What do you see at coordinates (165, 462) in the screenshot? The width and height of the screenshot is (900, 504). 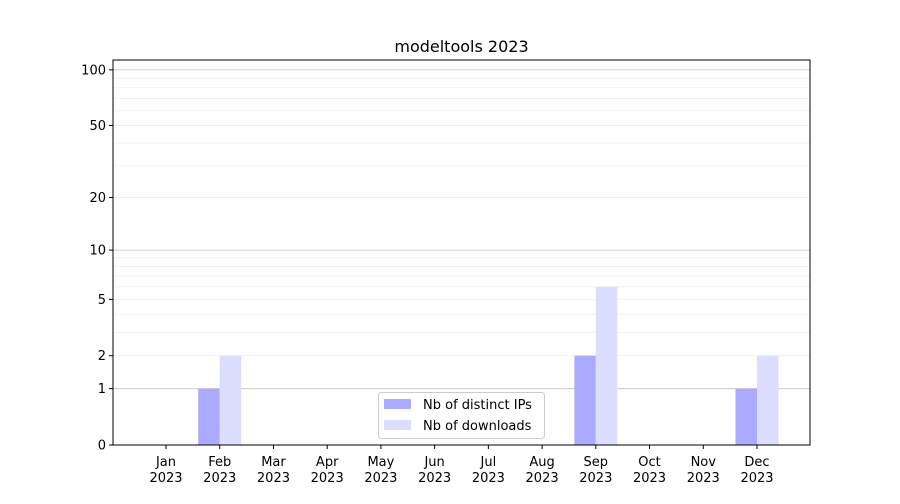 I see `x-tick-label-month: Jan` at bounding box center [165, 462].